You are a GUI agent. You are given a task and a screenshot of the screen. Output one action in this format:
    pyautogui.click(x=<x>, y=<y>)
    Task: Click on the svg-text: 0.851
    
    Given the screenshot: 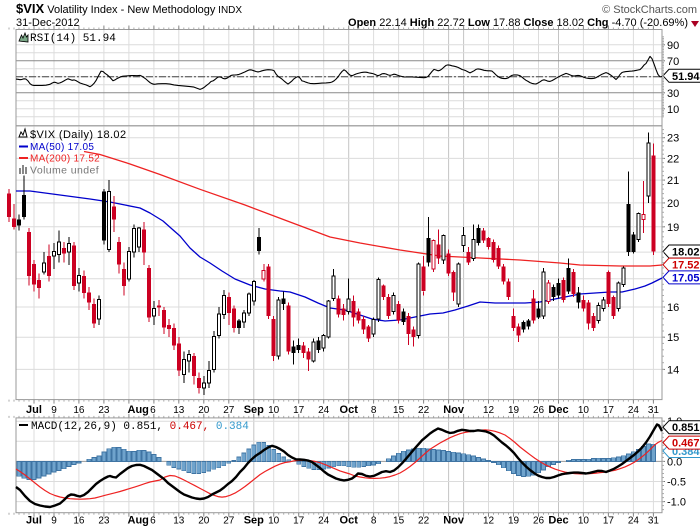 What is the action you would take?
    pyautogui.click(x=686, y=428)
    